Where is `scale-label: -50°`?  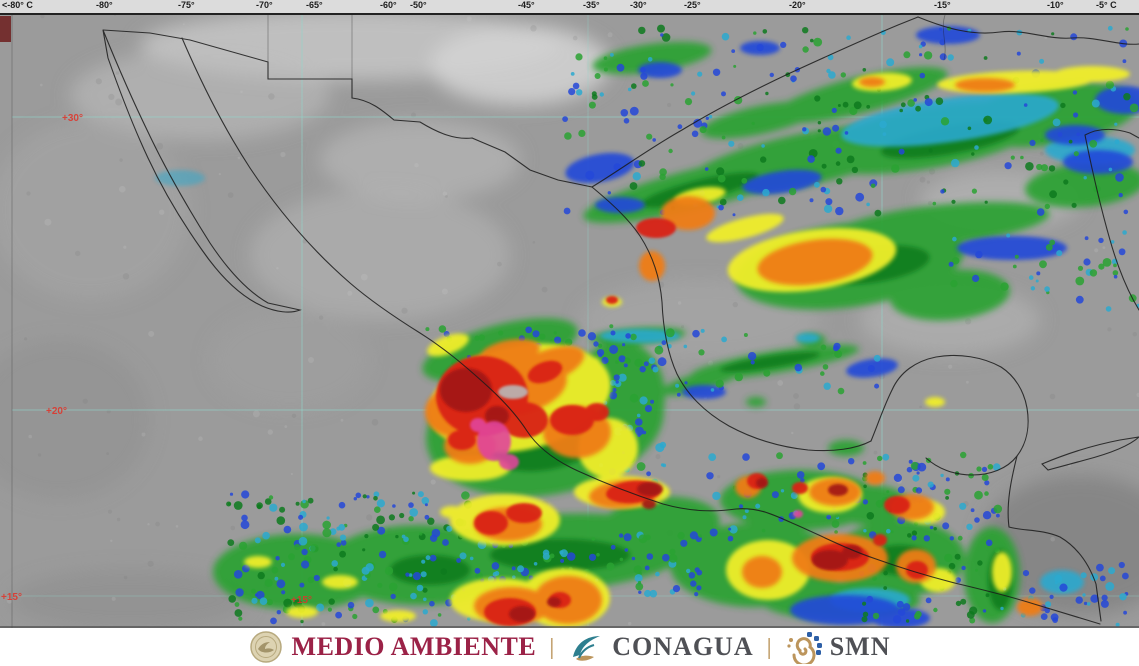
scale-label: -50° is located at coordinates (418, 5).